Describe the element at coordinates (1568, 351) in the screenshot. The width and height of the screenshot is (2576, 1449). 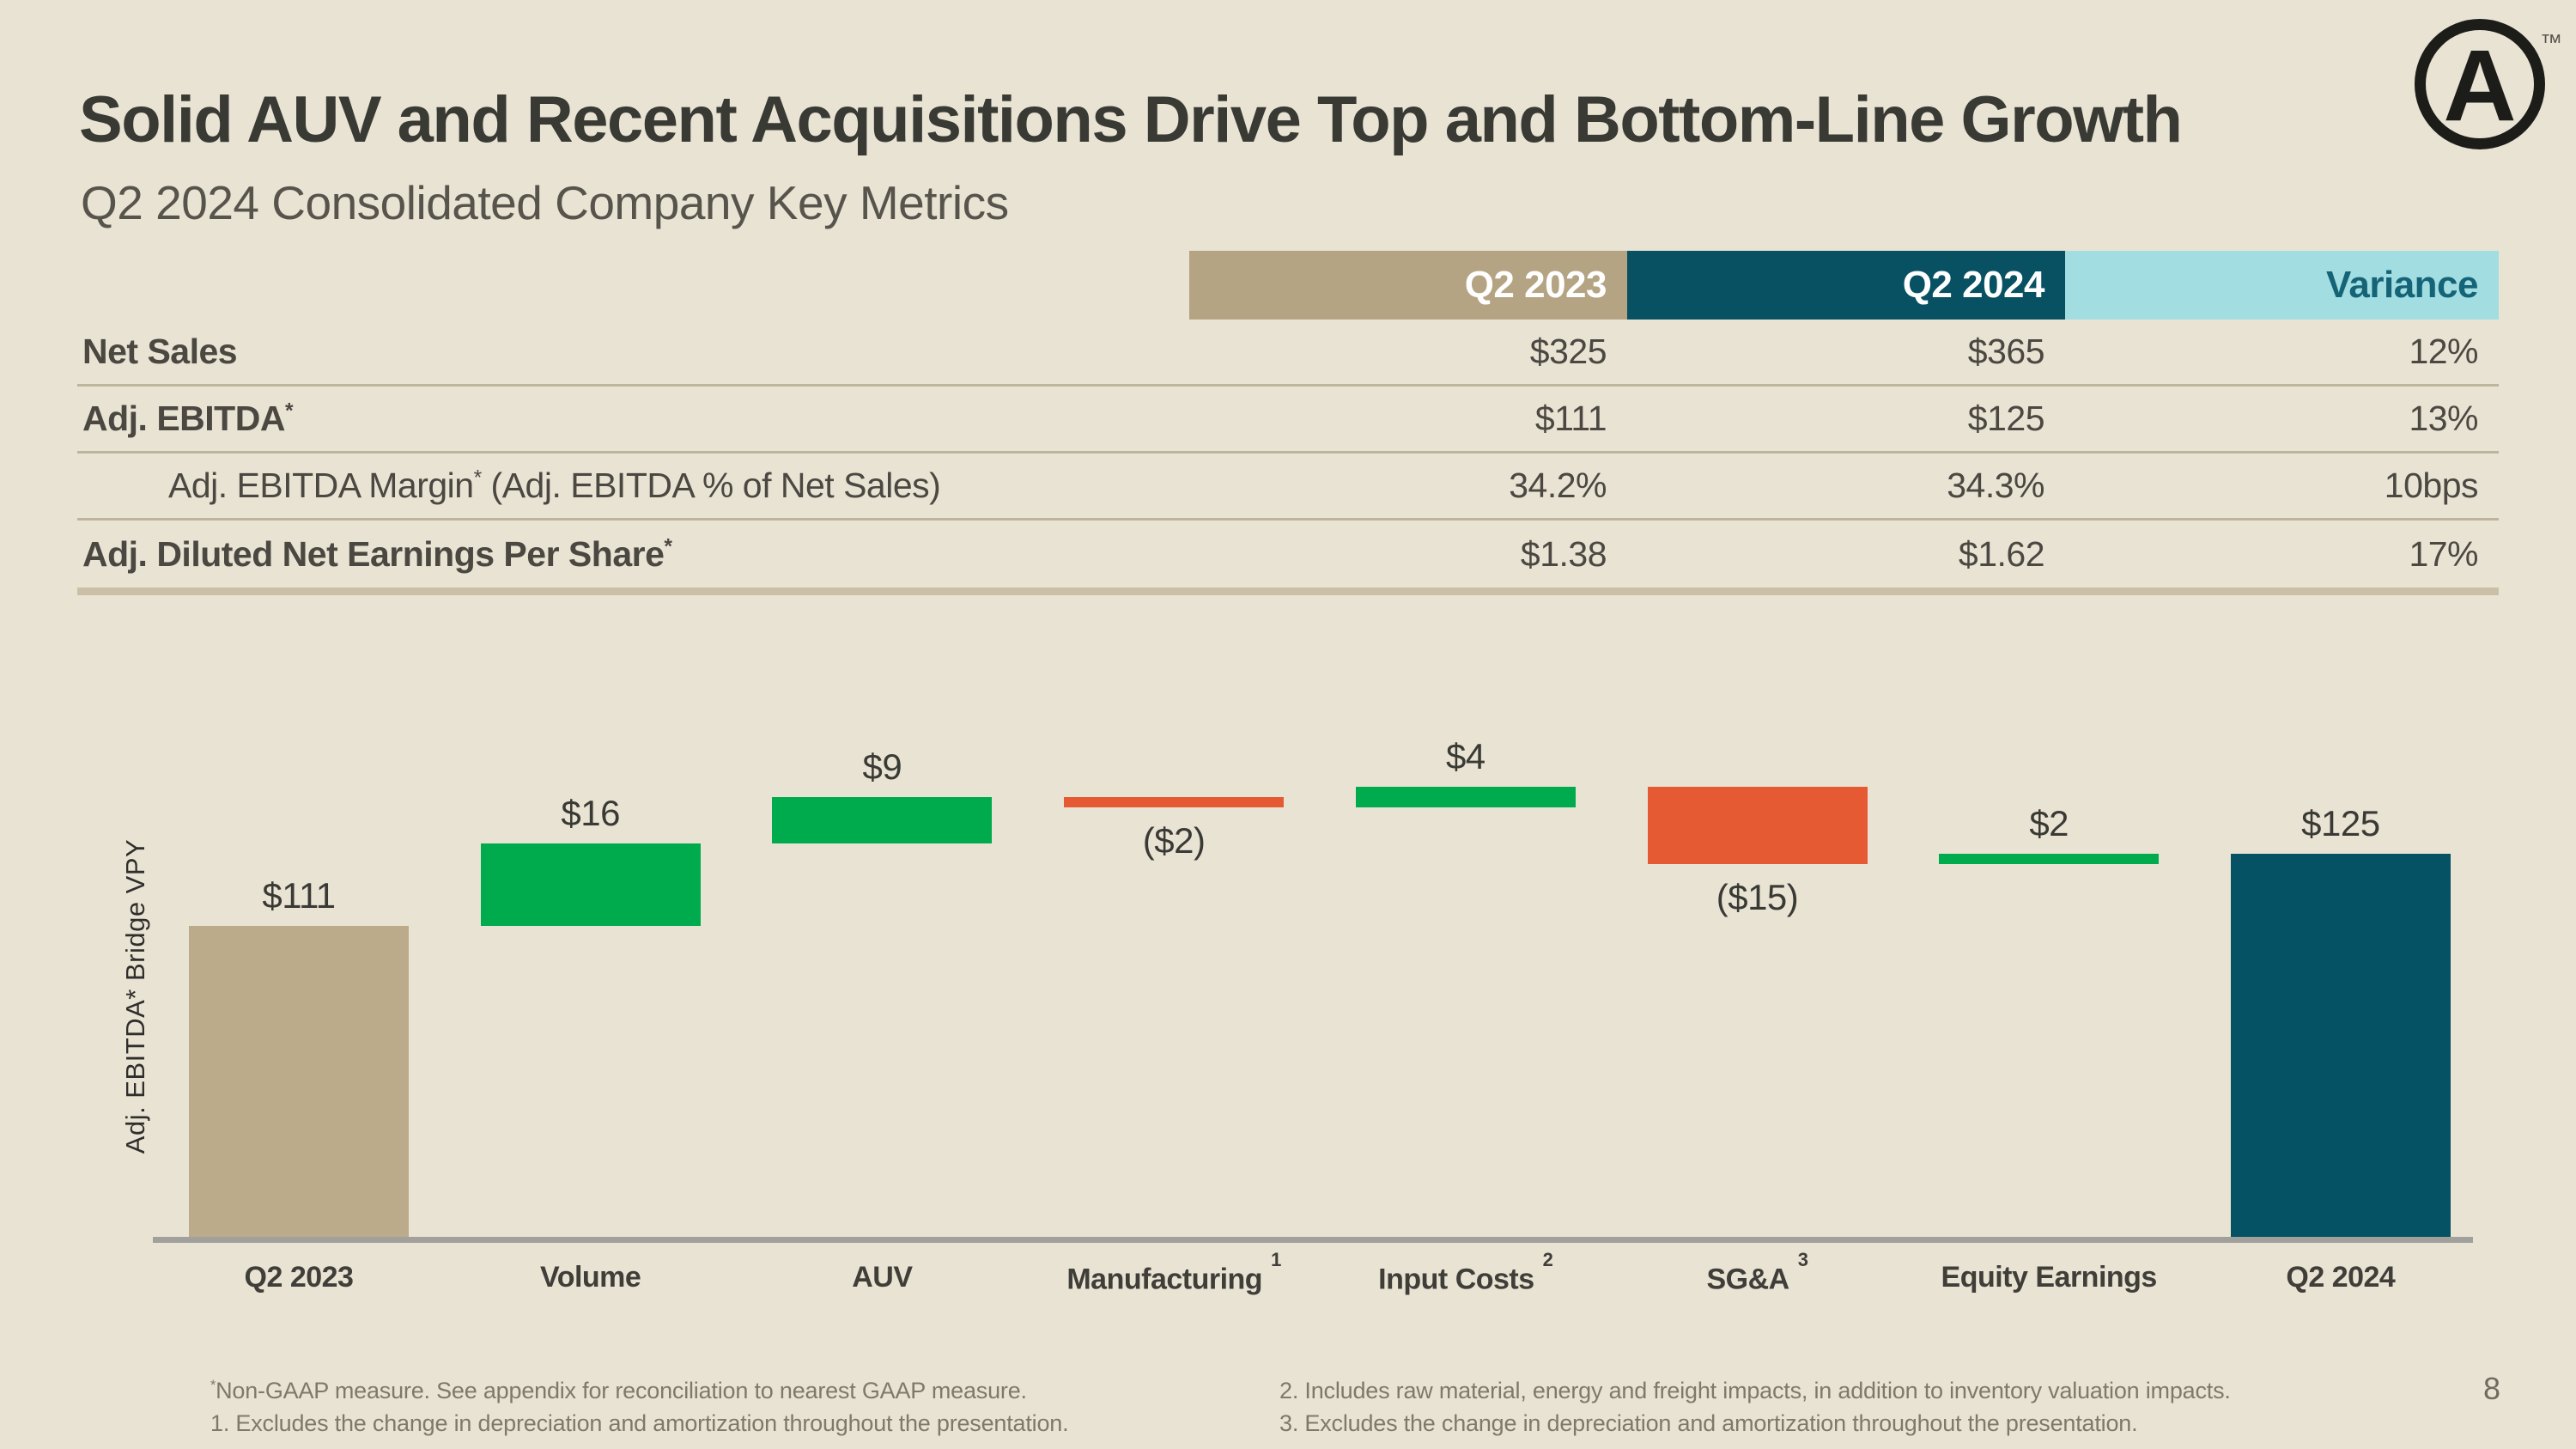
I see `table-cell: $325` at that location.